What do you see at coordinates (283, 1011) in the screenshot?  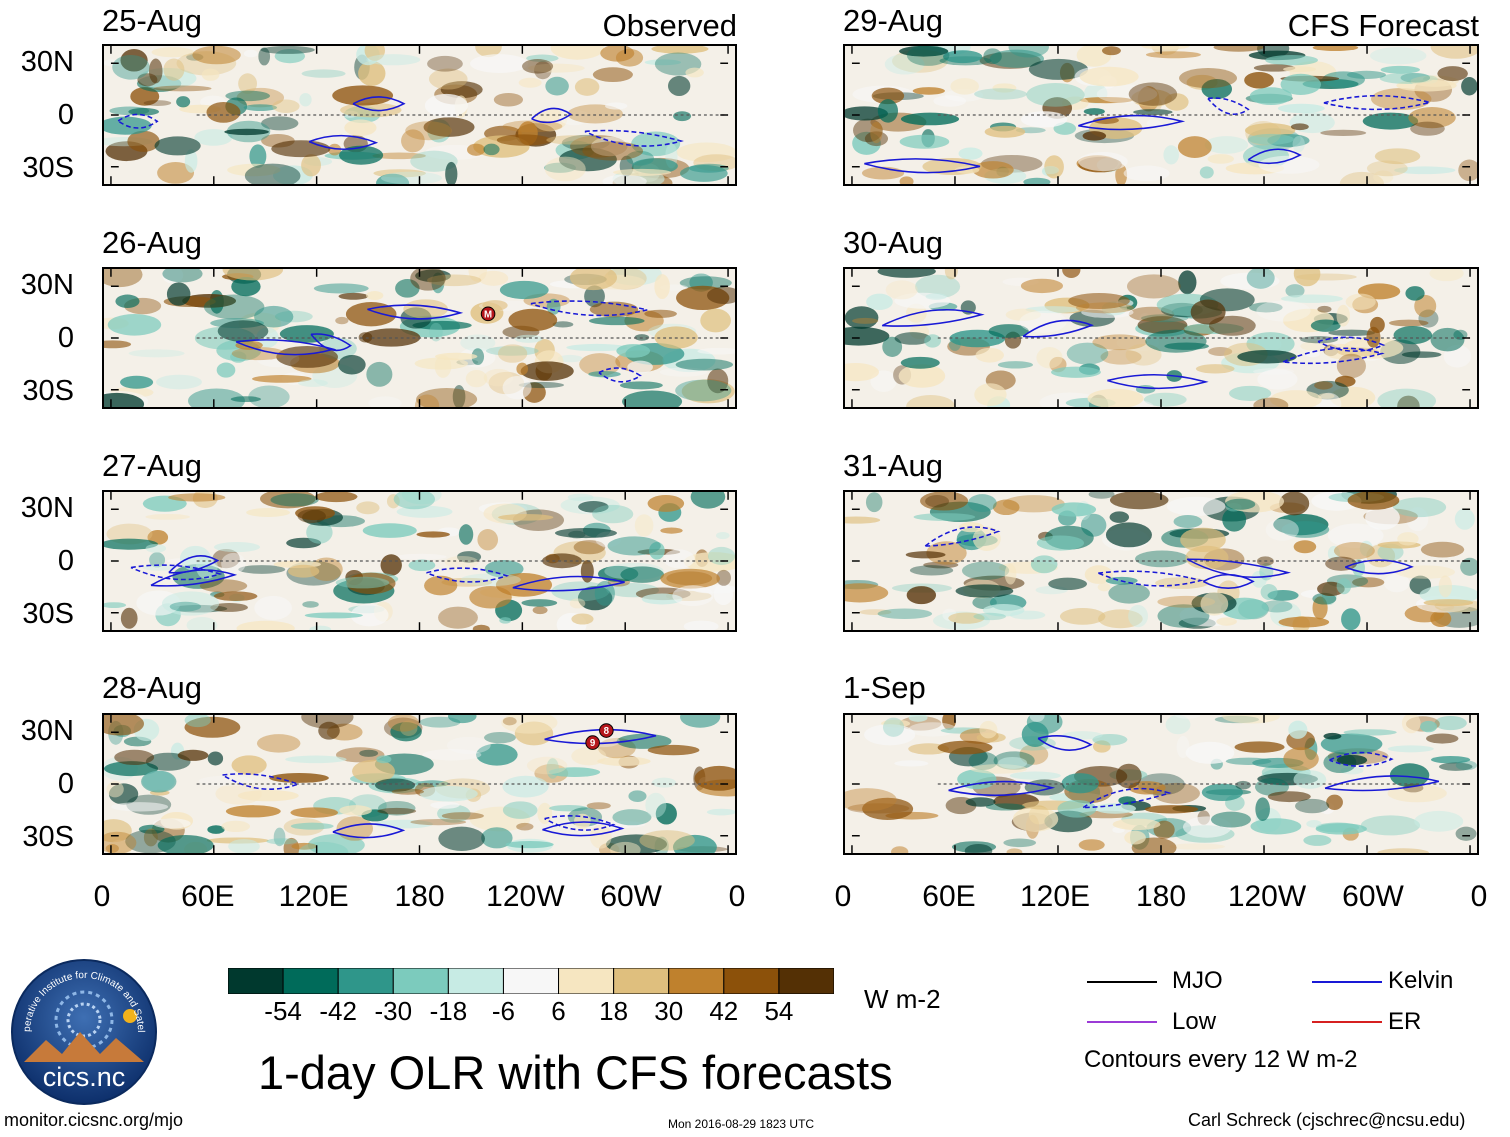 I see `colorbar-tick-label: -54` at bounding box center [283, 1011].